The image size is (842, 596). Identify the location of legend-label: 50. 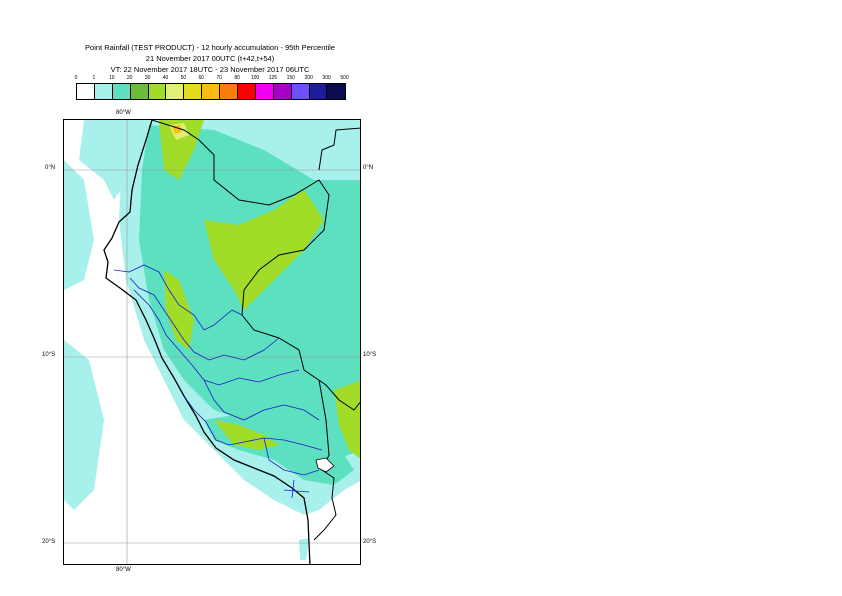
(183, 78).